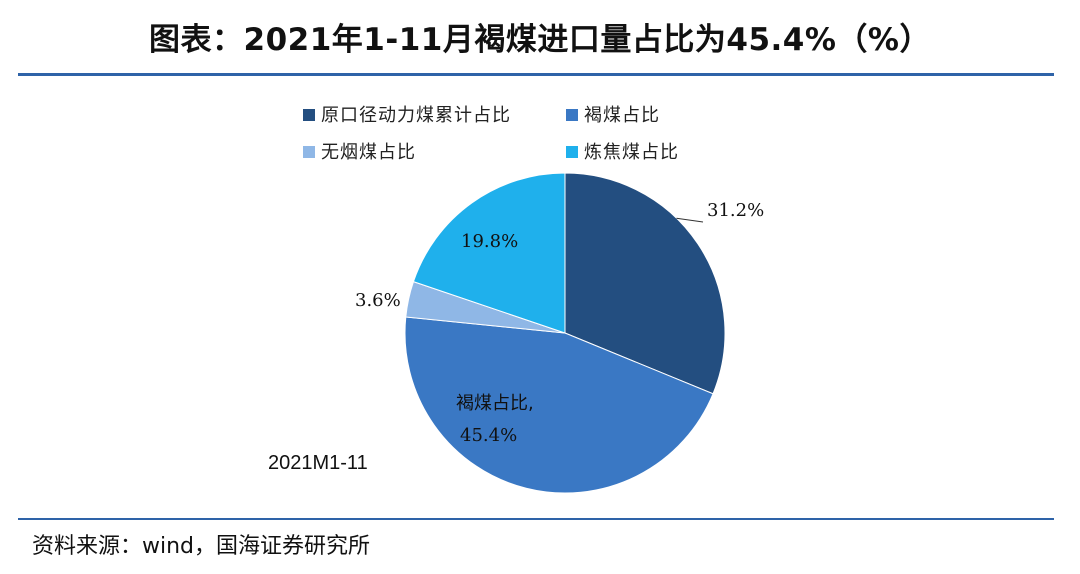 This screenshot has width=1080, height=574. I want to click on source-note: 资料来源：wind，国海证券研究所, so click(201, 546).